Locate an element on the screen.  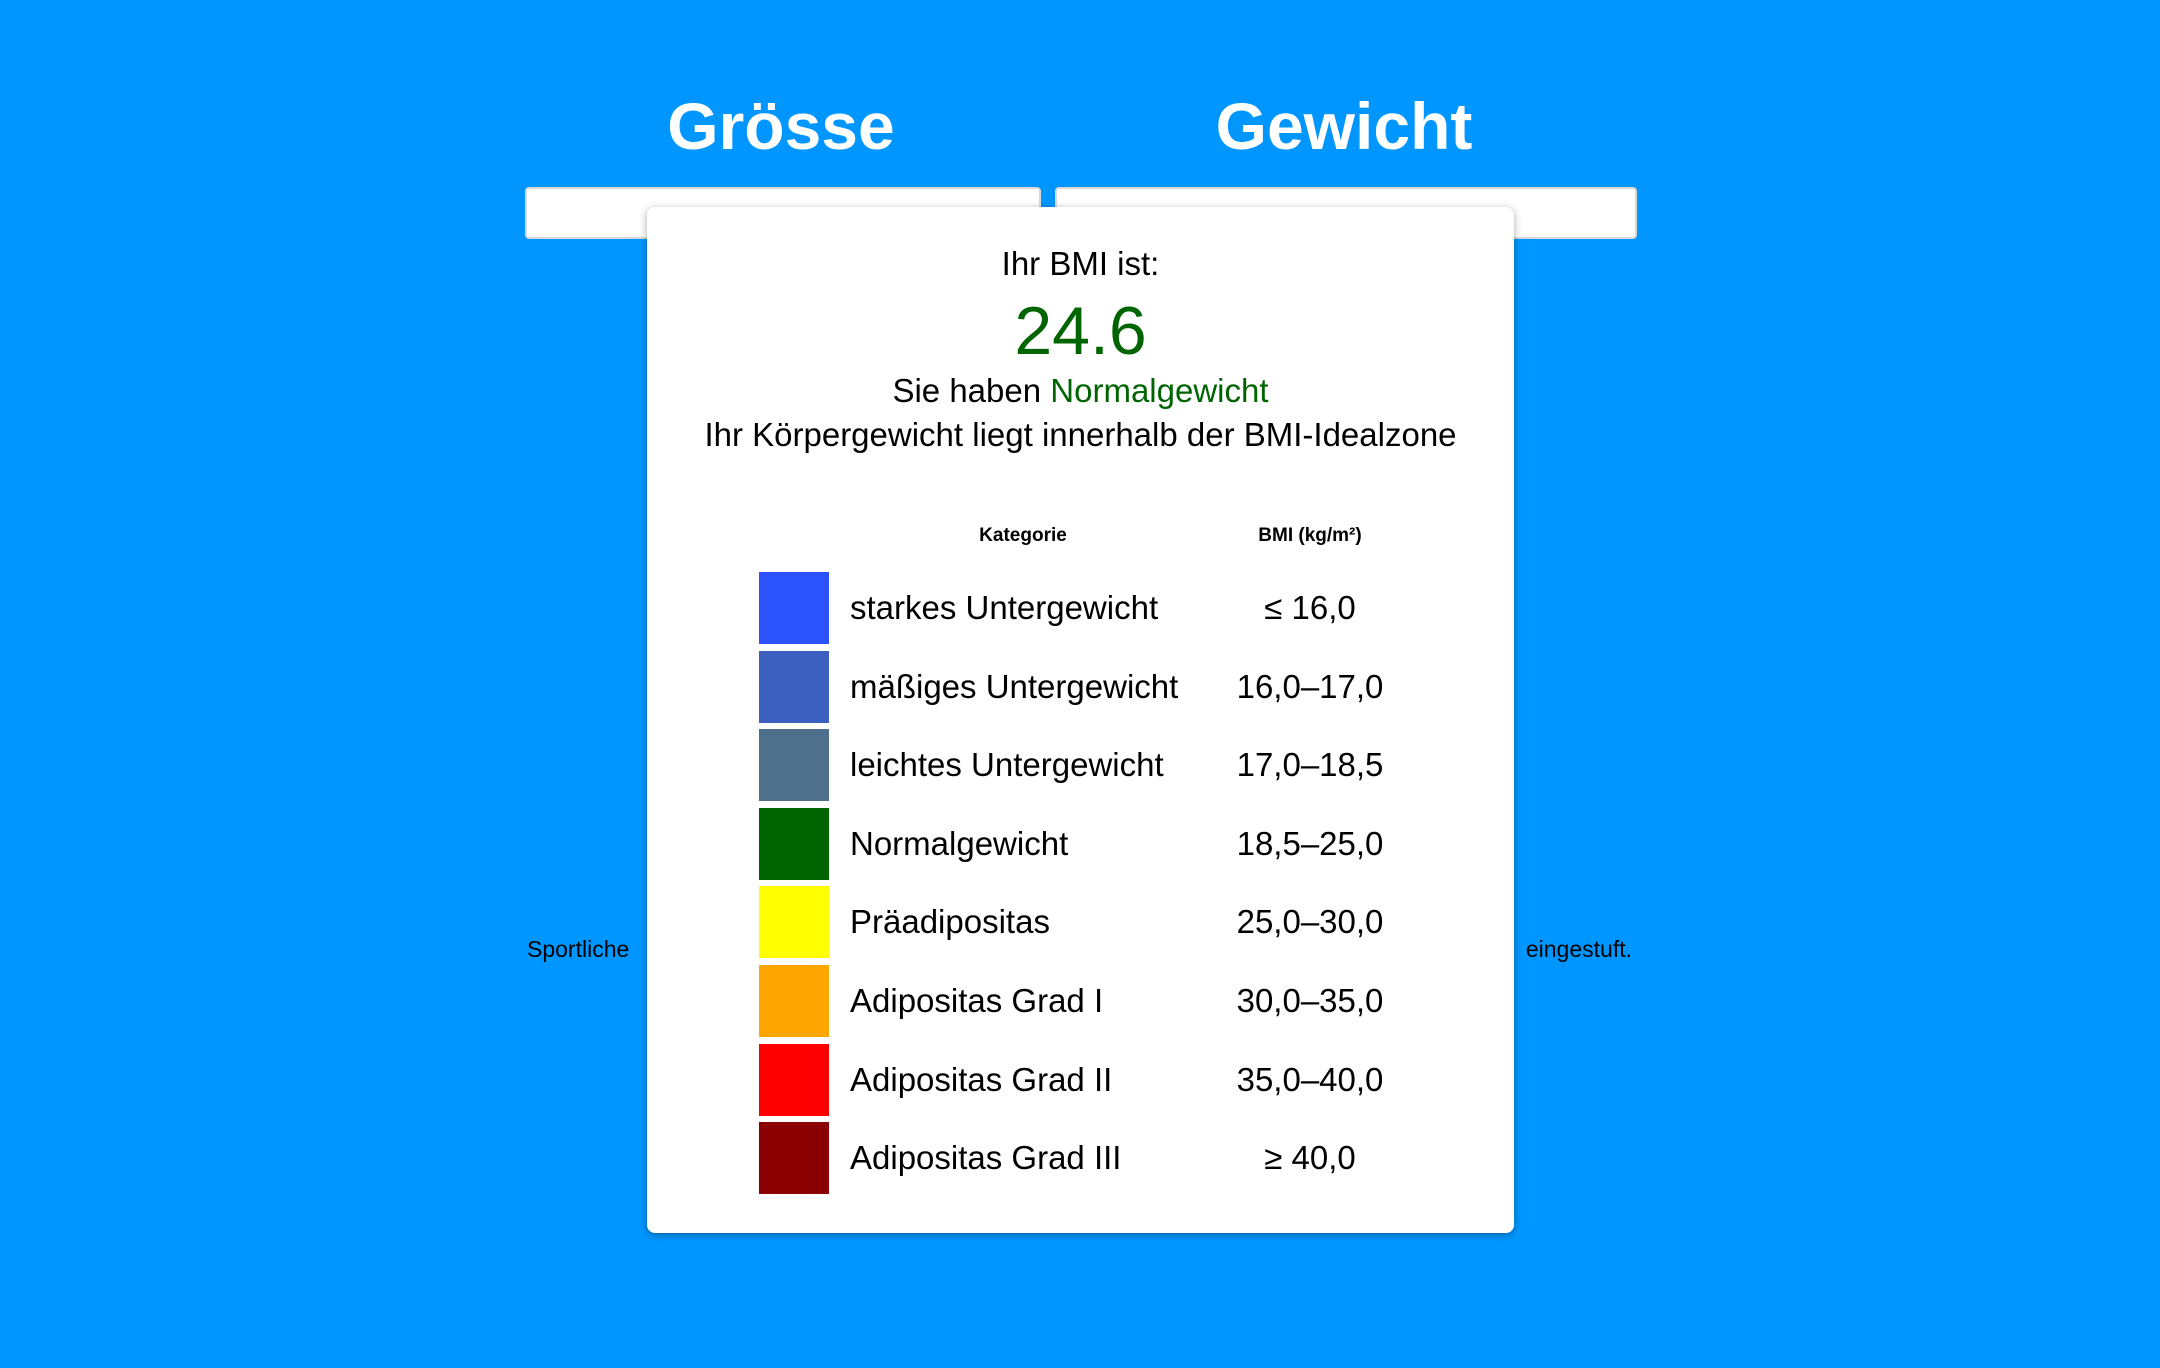
category: leichtes Untergewicht is located at coordinates (1007, 765).